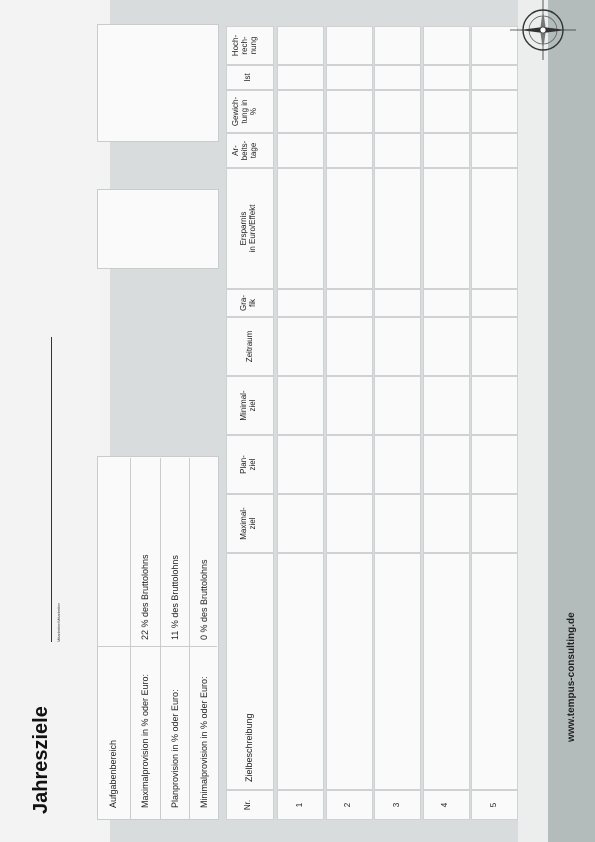 This screenshot has height=842, width=595. I want to click on row-number: 1, so click(299, 805).